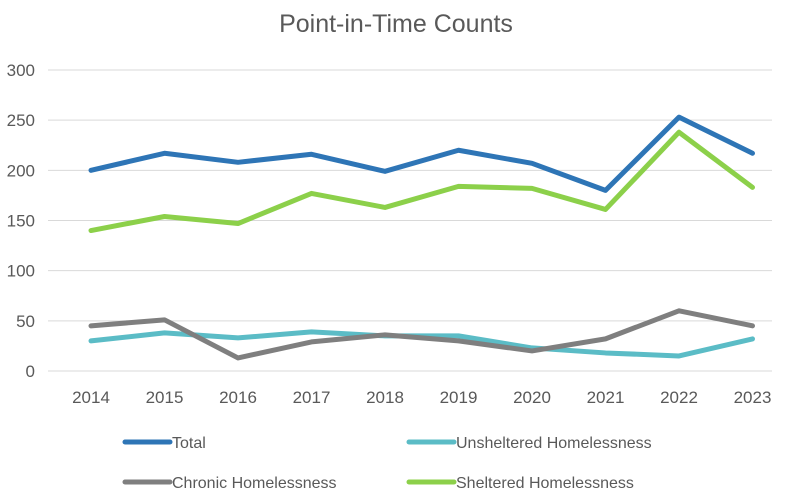  Describe the element at coordinates (532, 397) in the screenshot. I see `x-tick-label: 2020` at that location.